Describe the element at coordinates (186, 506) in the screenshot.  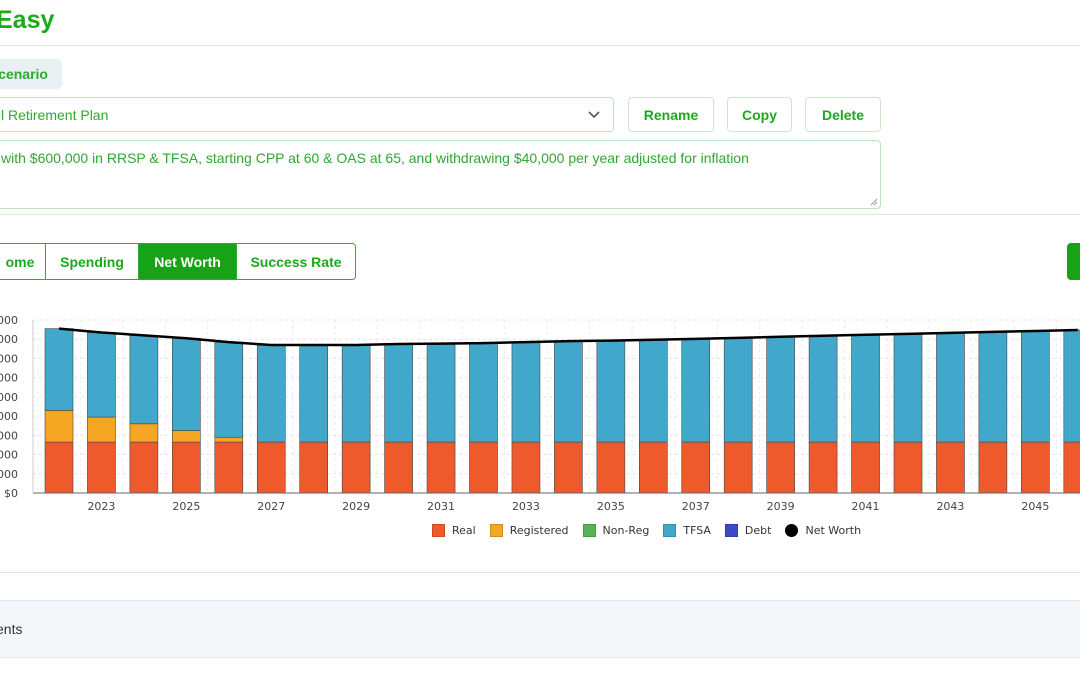
I see `x-tick-label: 2025` at that location.